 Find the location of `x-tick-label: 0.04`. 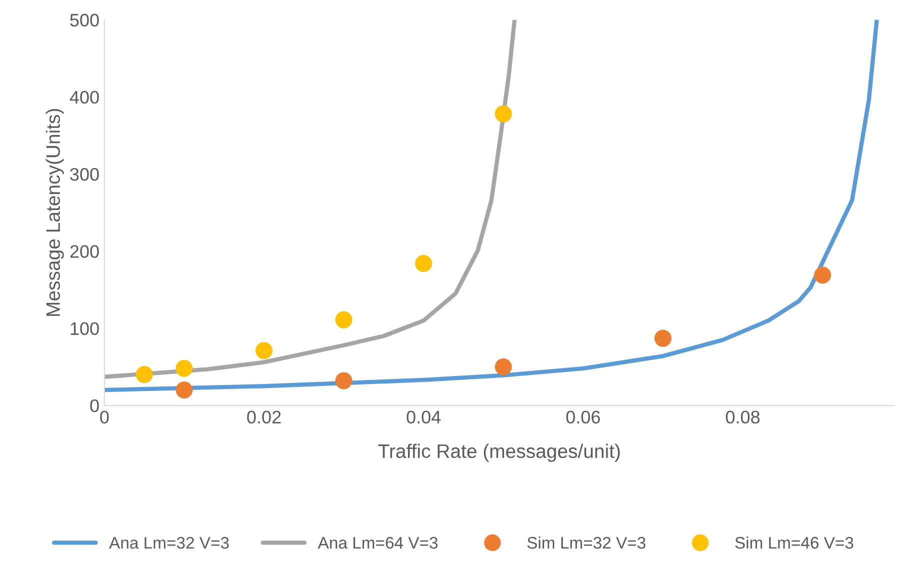

x-tick-label: 0.04 is located at coordinates (423, 417).